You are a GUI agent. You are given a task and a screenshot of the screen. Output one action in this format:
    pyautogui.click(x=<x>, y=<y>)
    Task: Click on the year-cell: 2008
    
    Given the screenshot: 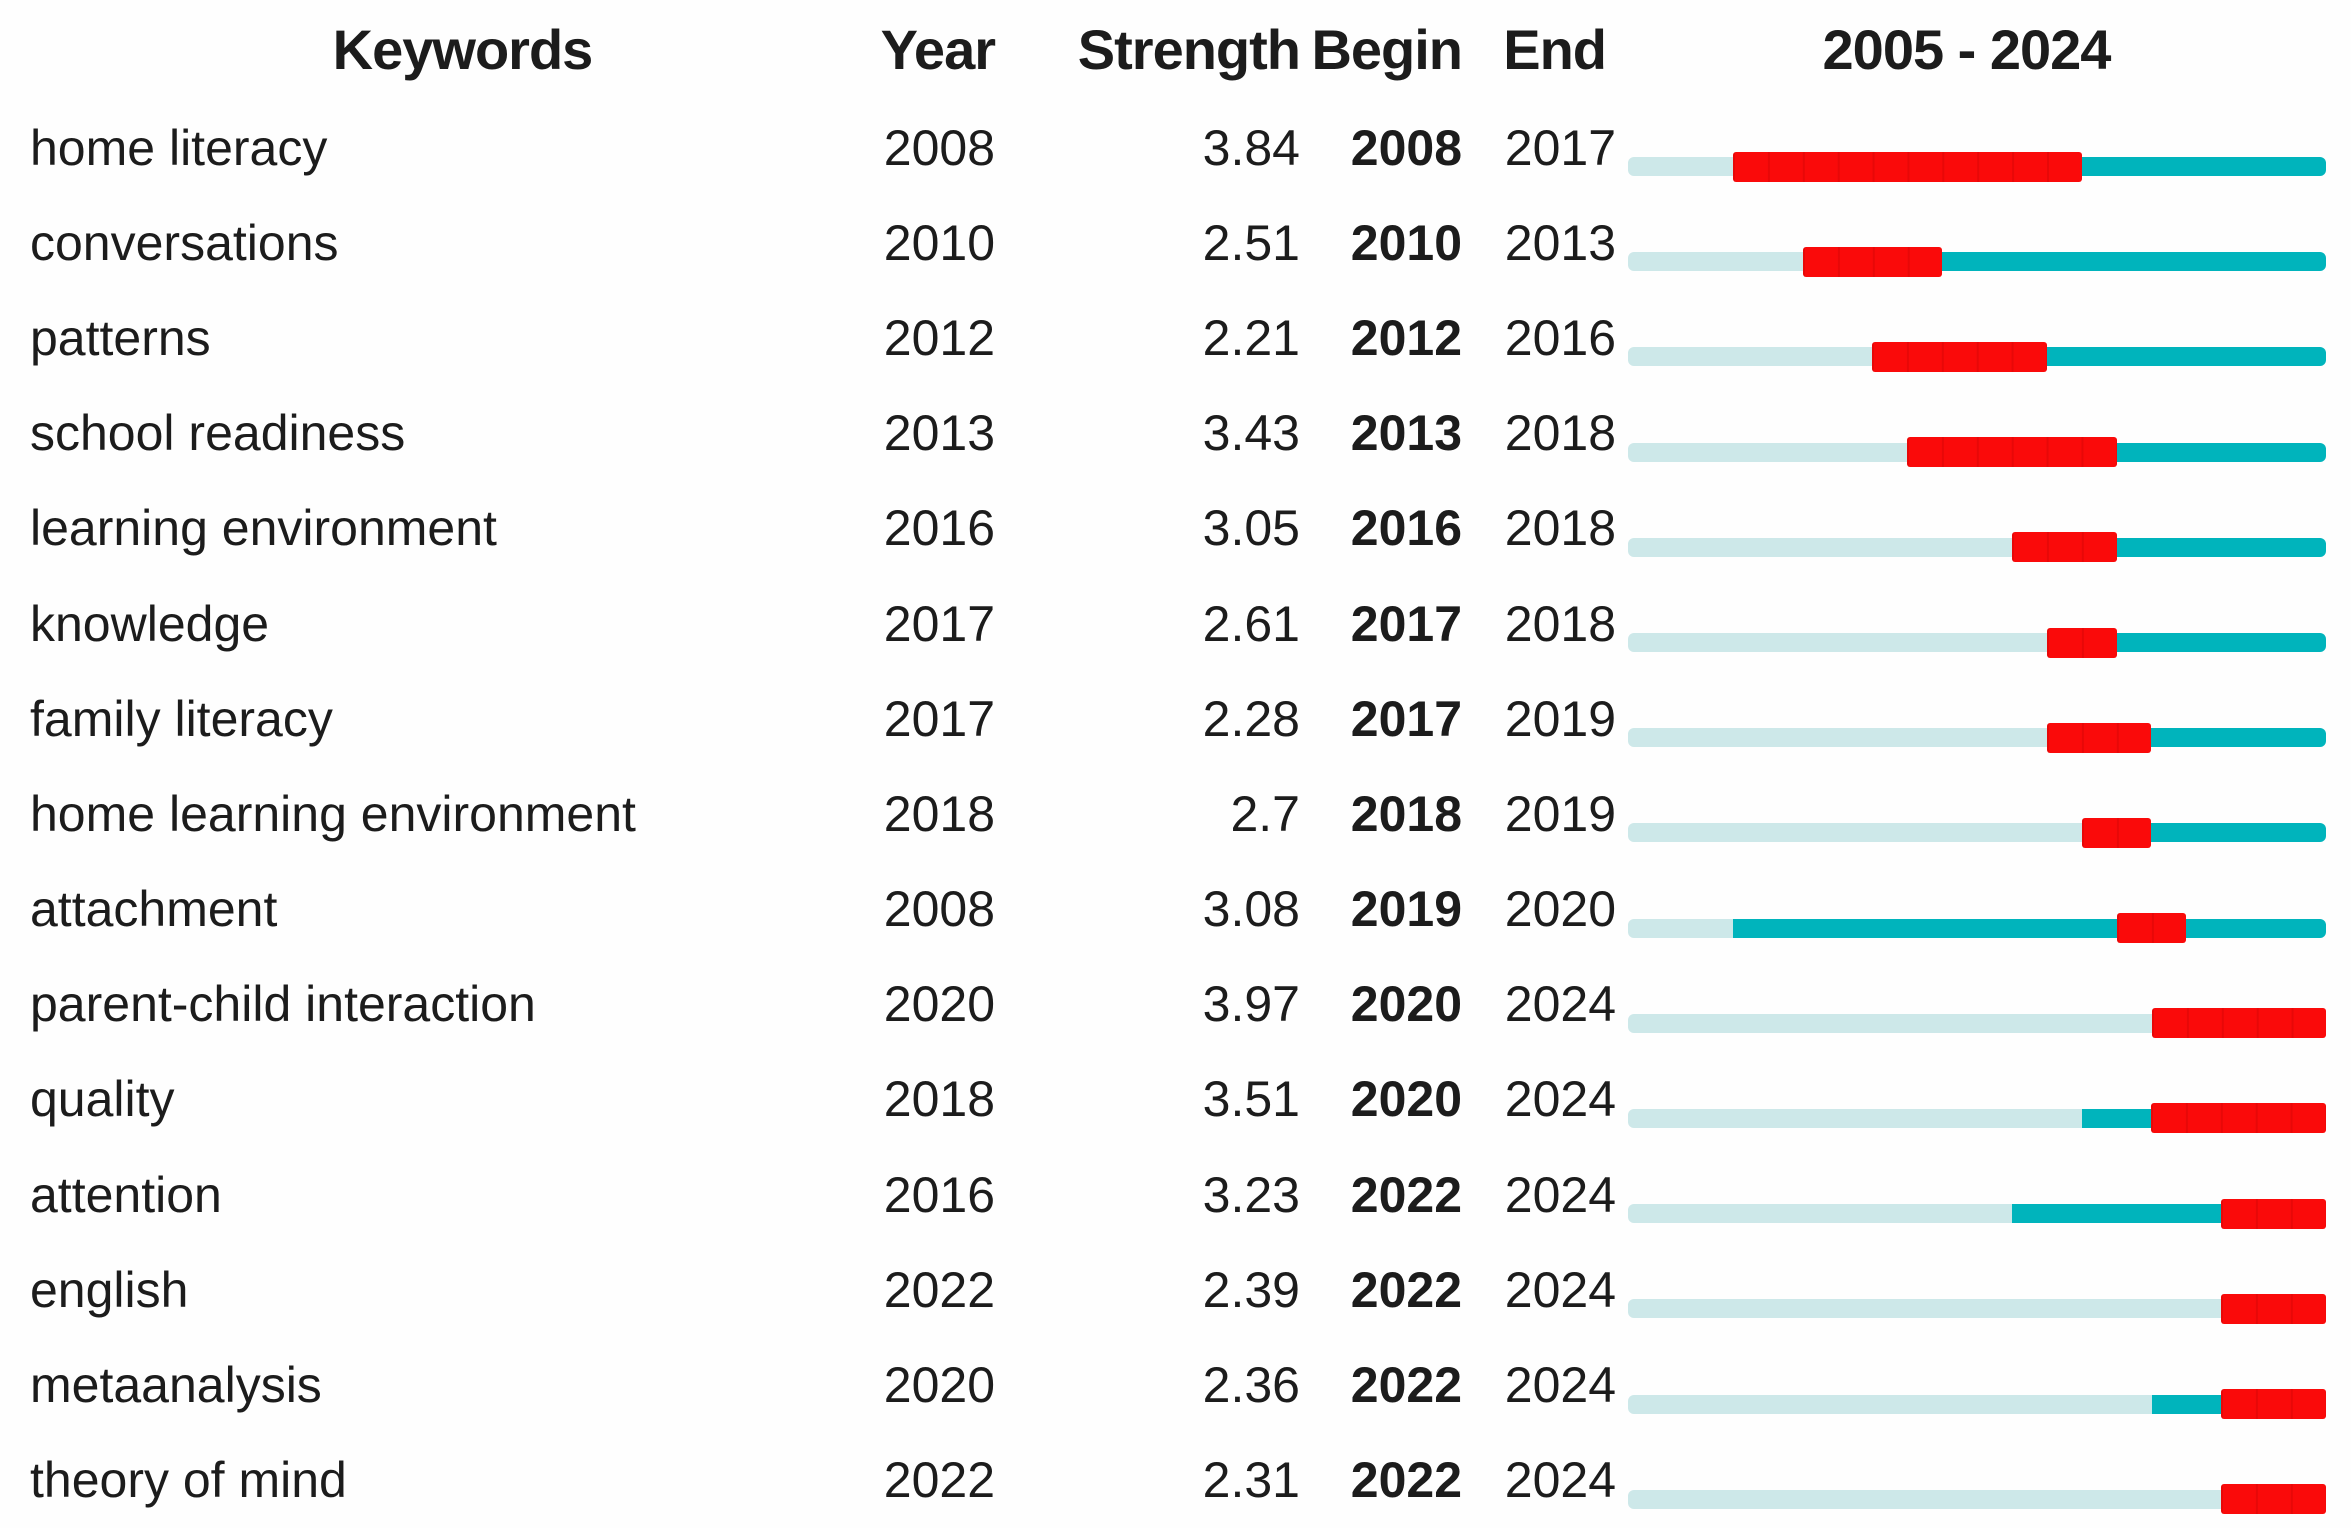 What is the action you would take?
    pyautogui.click(x=939, y=147)
    